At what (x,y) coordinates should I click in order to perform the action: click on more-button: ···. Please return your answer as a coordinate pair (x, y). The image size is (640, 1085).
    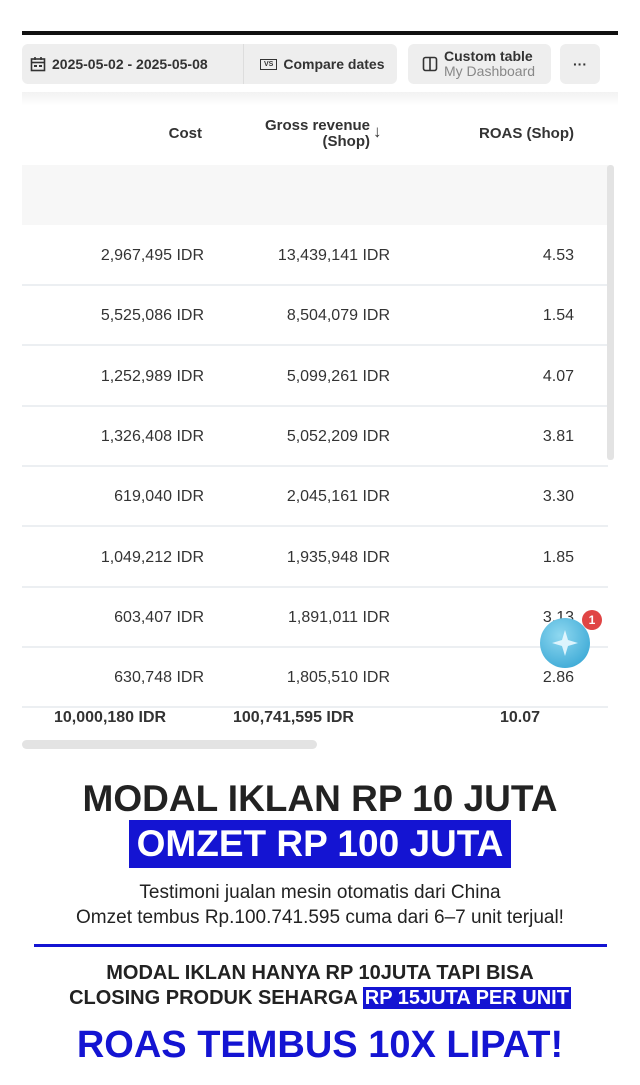
    Looking at the image, I should click on (580, 64).